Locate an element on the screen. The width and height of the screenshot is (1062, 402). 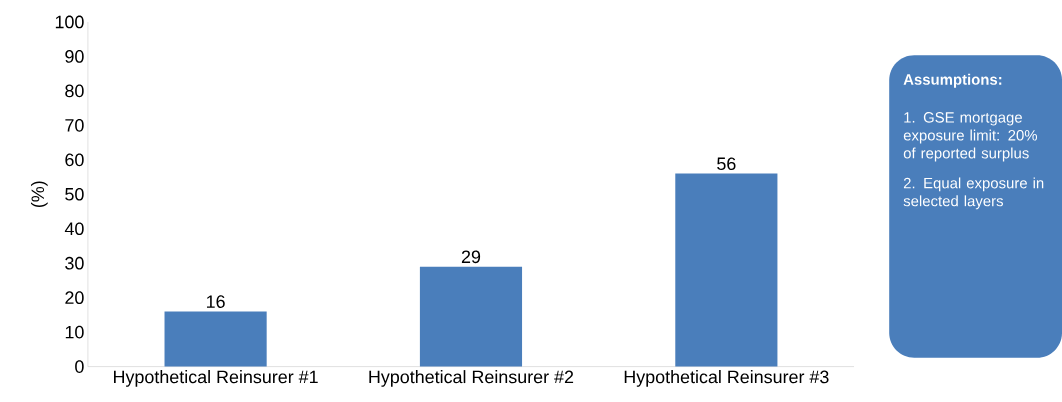
y-tick-label: 40 is located at coordinates (74, 229).